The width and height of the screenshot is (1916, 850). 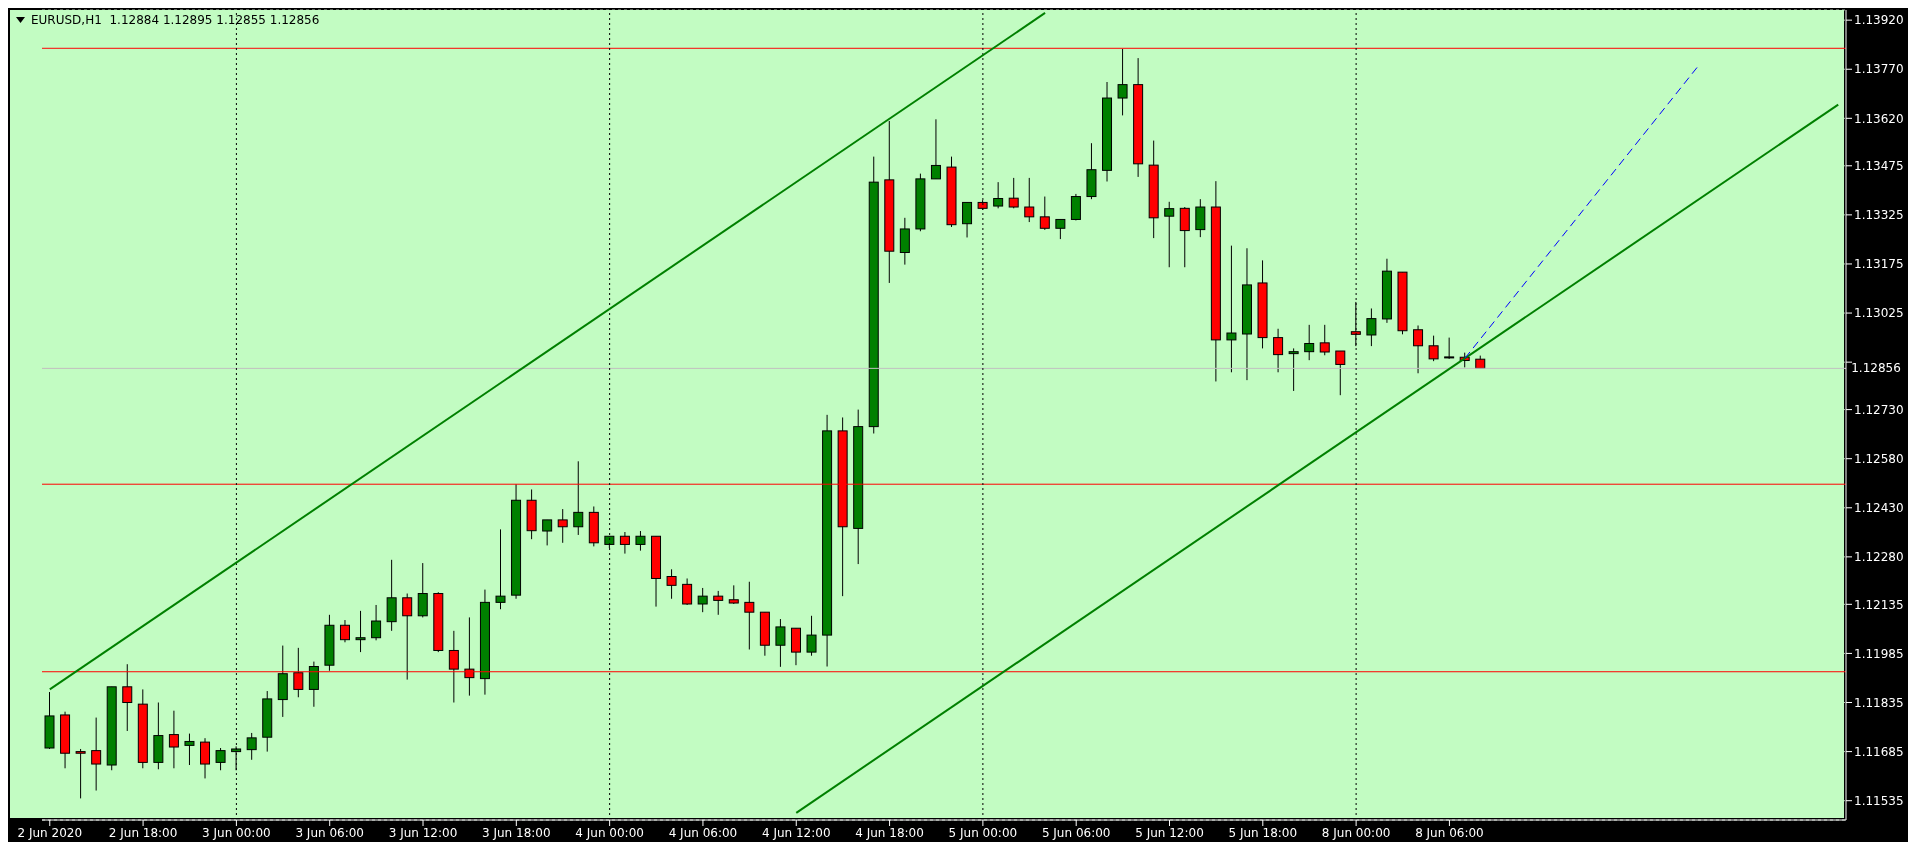 I want to click on chart-title: EURUSD,H1 1.12884 1.12895 1.12855 1.12856, so click(x=175, y=20).